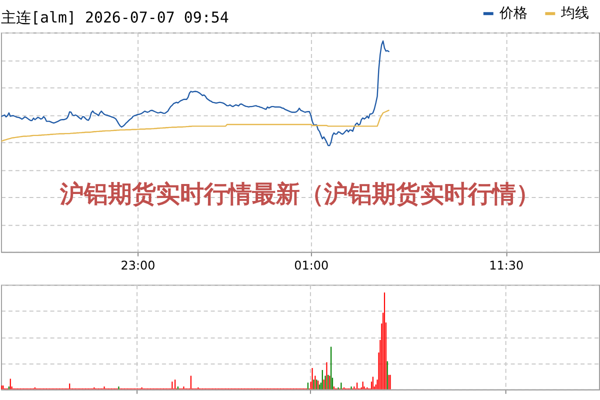 Image resolution: width=600 pixels, height=400 pixels. What do you see at coordinates (575, 14) in the screenshot?
I see `legend-label: 均线` at bounding box center [575, 14].